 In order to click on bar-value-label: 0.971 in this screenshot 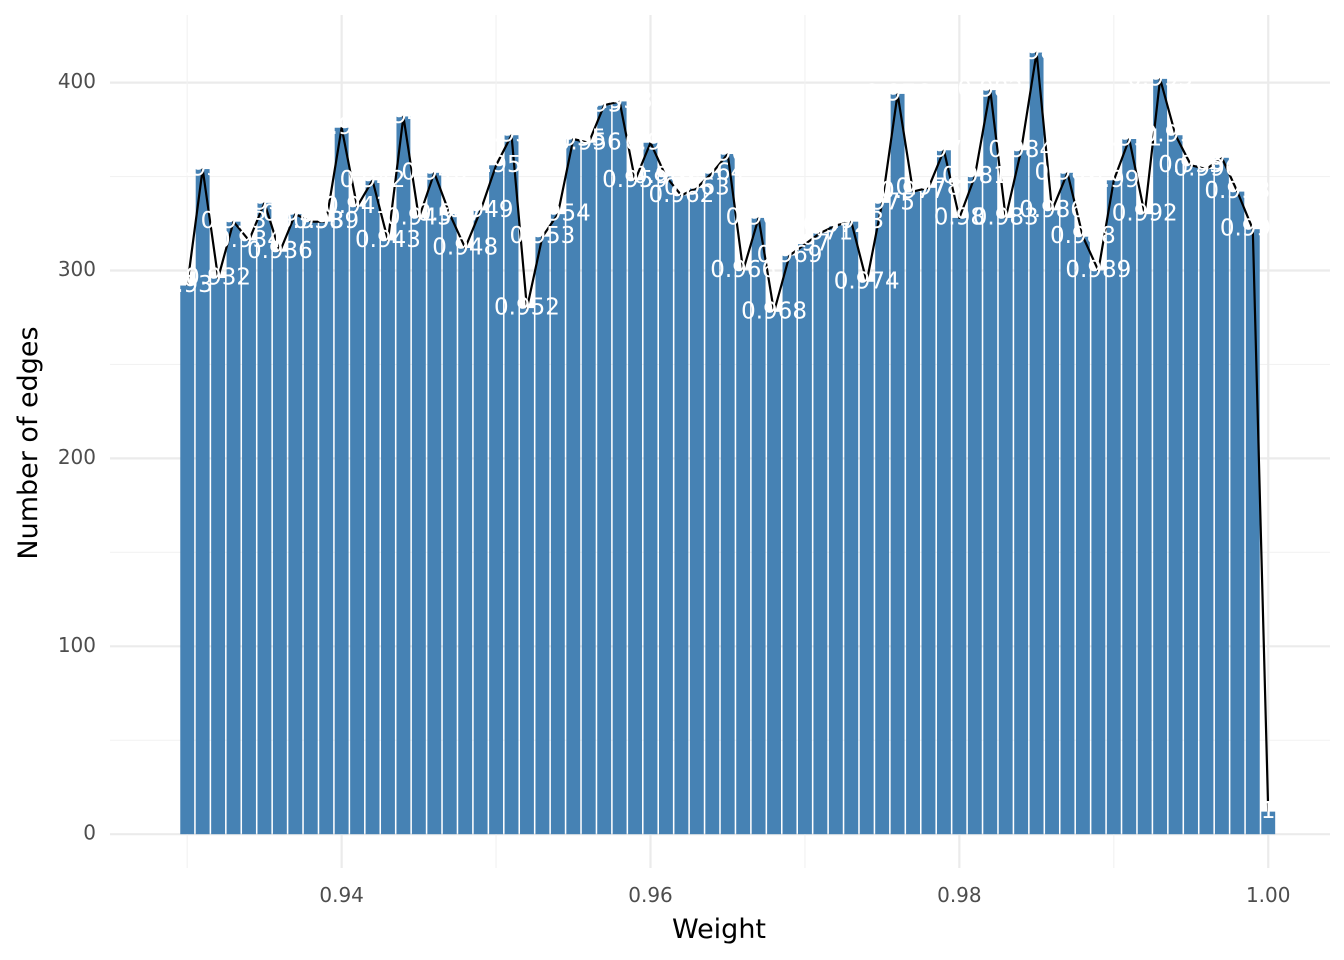, I will do `click(820, 232)`.